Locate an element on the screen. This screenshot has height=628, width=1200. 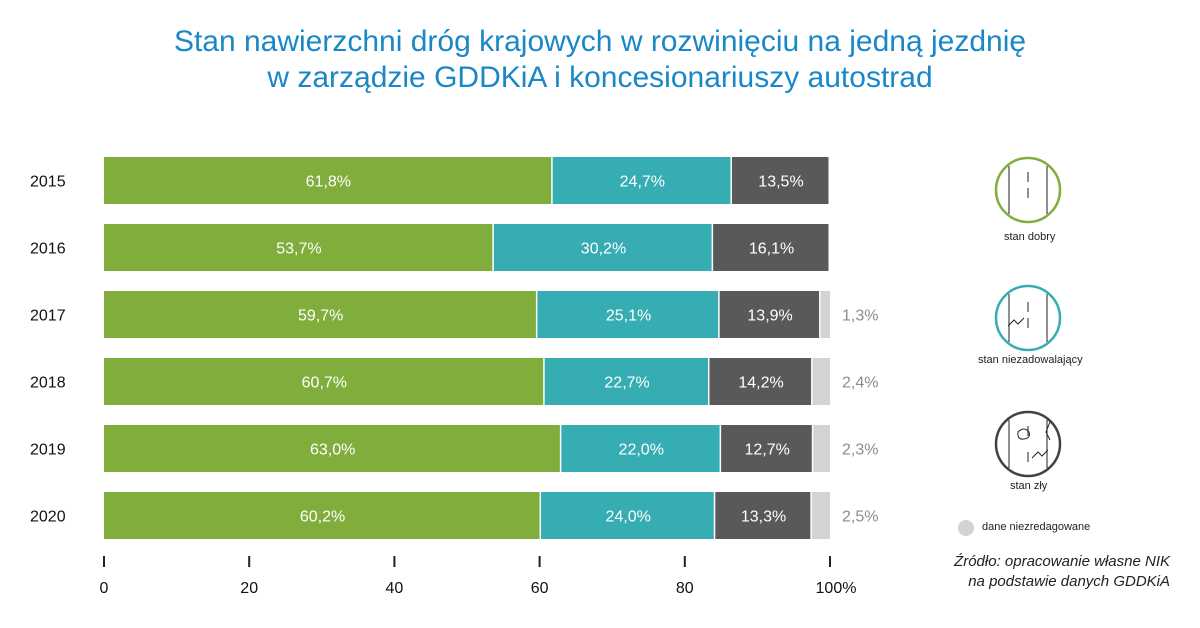
value-label-stan-zly-2020: 13,3% is located at coordinates (763, 517).